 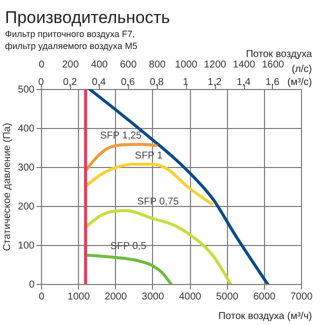 What do you see at coordinates (26, 207) in the screenshot?
I see `y-tick-label: 200` at bounding box center [26, 207].